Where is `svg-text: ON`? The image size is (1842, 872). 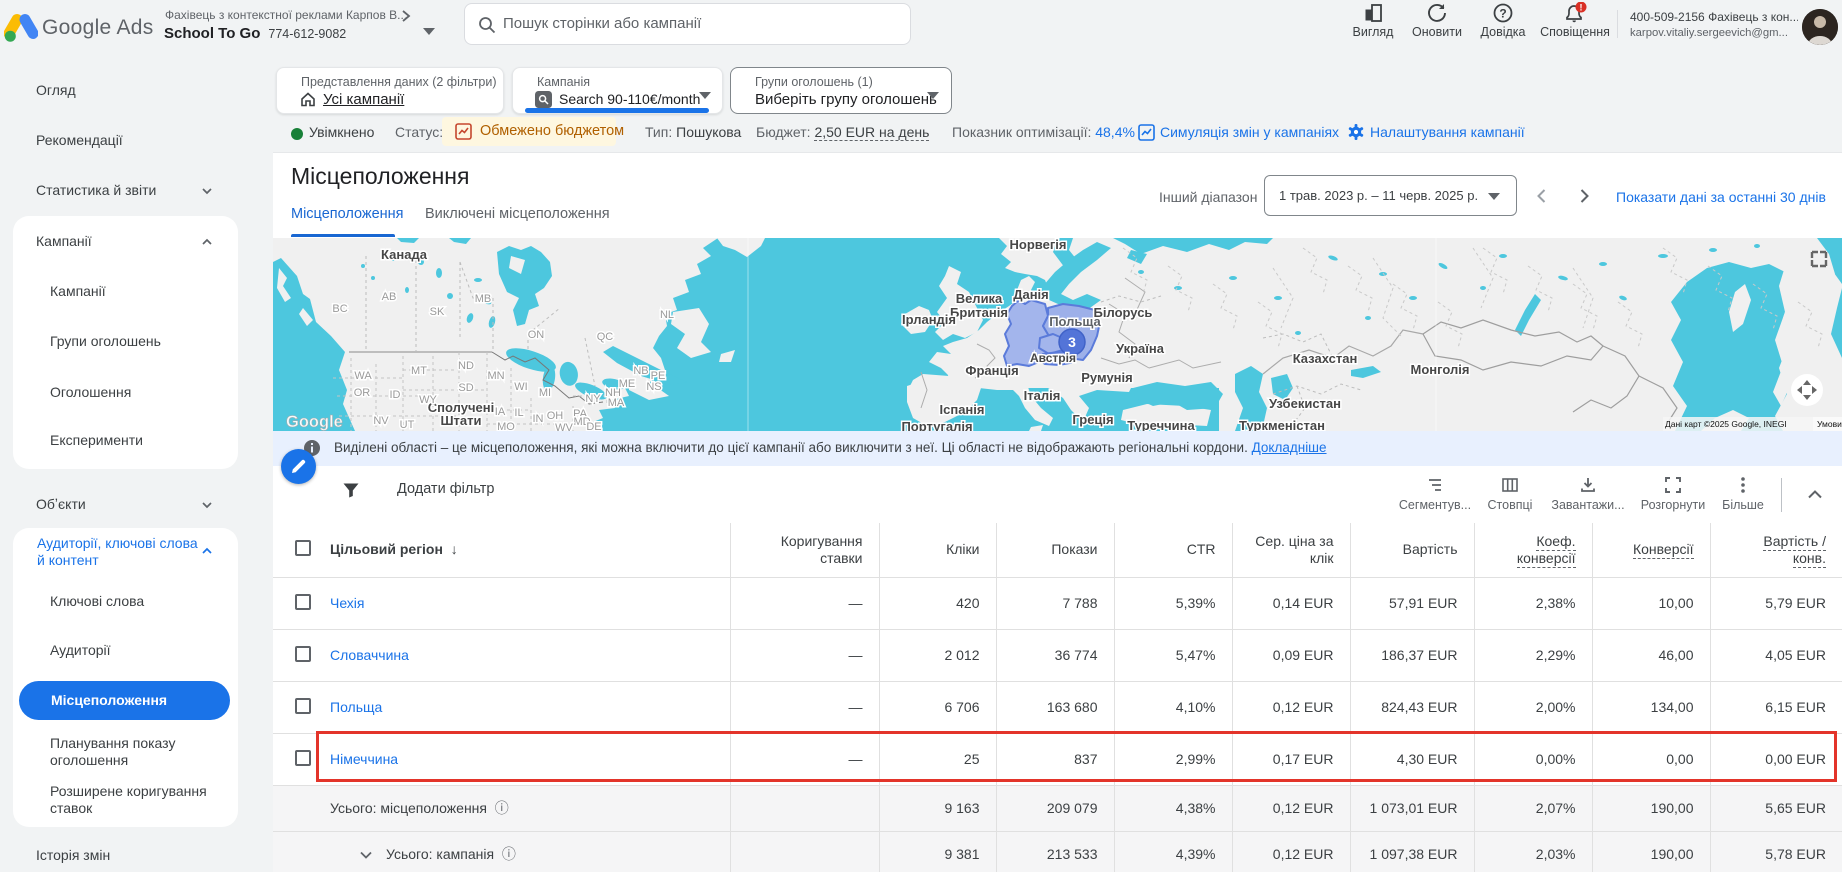 svg-text: ON is located at coordinates (536, 335).